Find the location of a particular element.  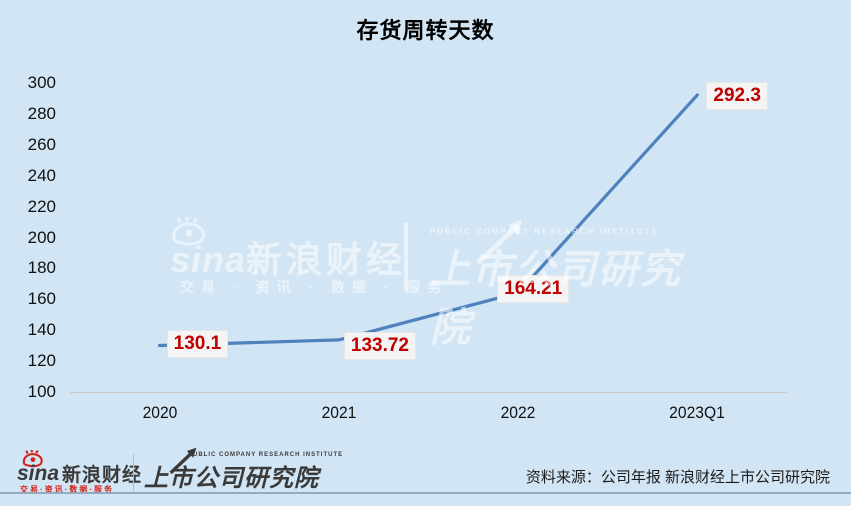

y-tick-label: 300 is located at coordinates (41, 82).